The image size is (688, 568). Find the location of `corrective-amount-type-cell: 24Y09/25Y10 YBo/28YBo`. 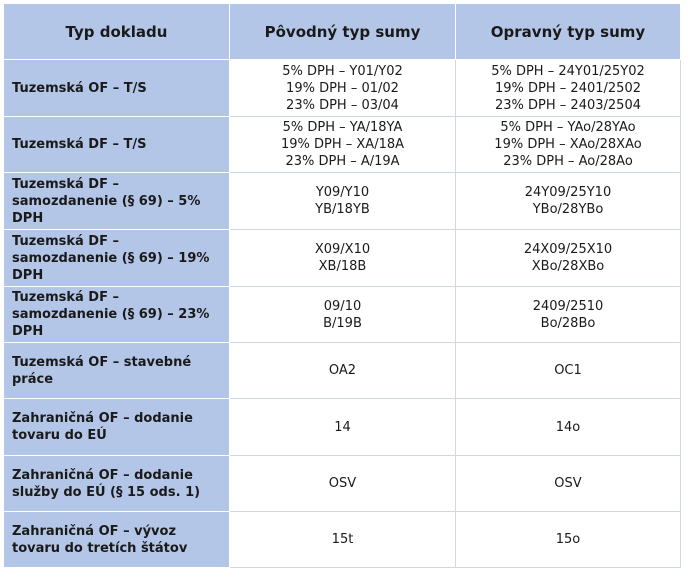

corrective-amount-type-cell: 24Y09/25Y10 YBo/28YBo is located at coordinates (568, 201).